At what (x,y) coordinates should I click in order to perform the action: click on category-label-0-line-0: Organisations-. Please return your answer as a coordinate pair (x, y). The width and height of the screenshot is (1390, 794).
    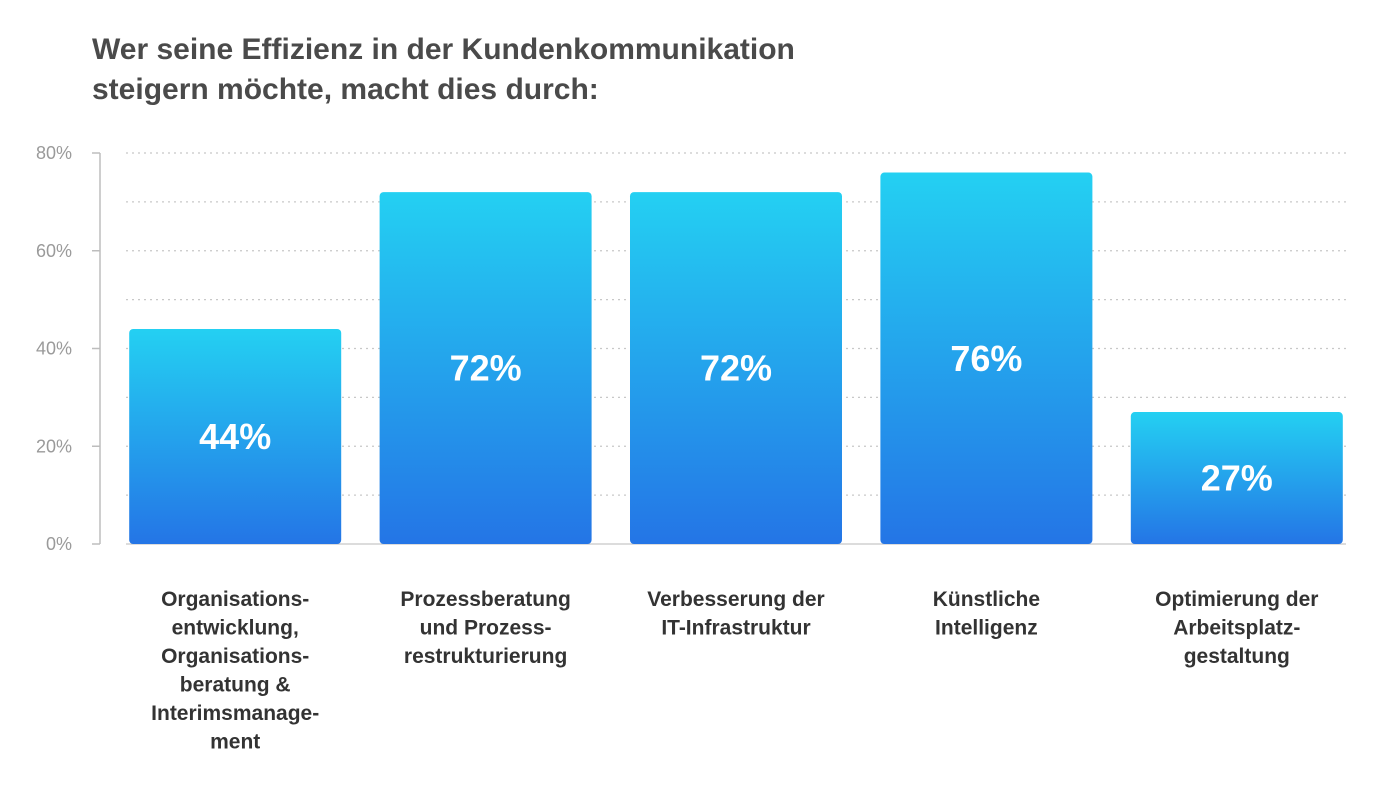
    Looking at the image, I should click on (235, 599).